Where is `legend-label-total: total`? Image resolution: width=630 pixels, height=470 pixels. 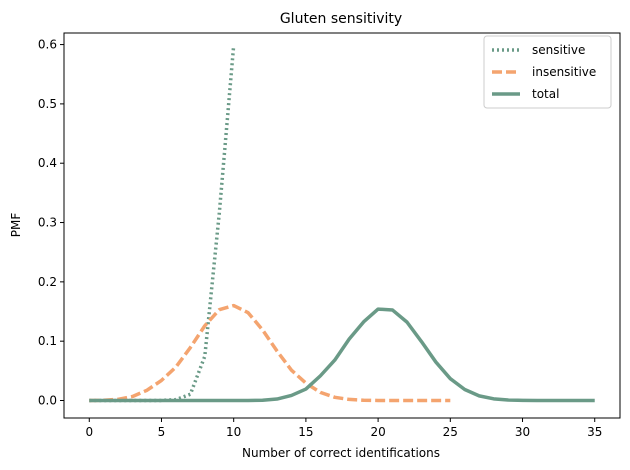
legend-label-total: total is located at coordinates (545, 94).